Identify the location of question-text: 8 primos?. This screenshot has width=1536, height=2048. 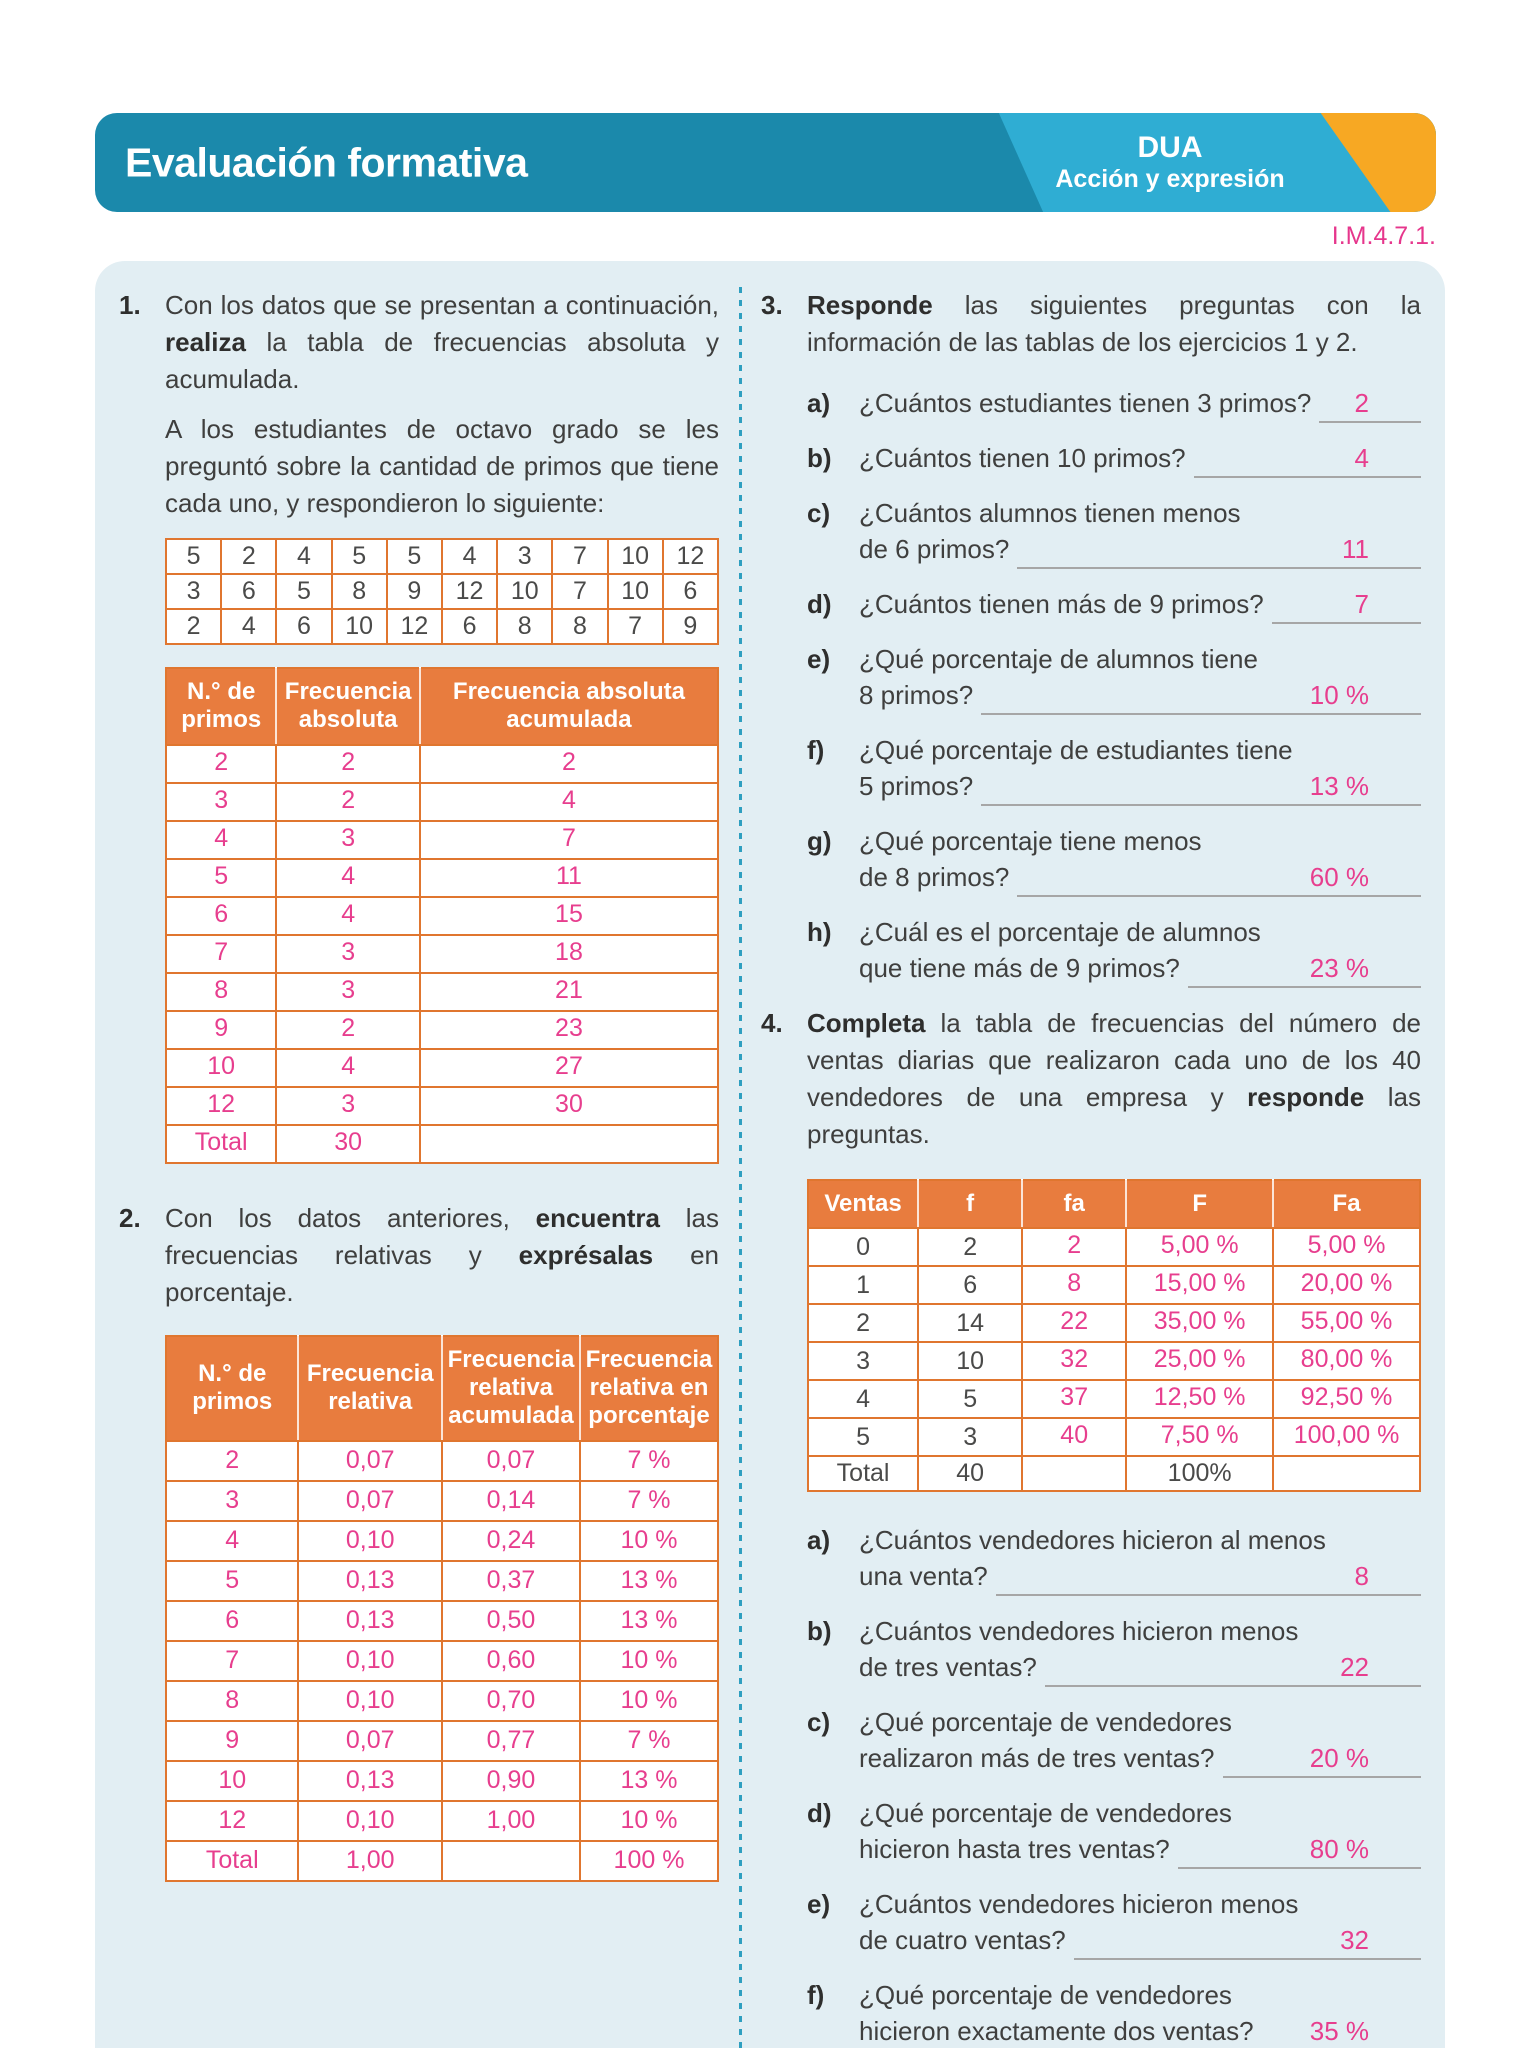
(916, 695).